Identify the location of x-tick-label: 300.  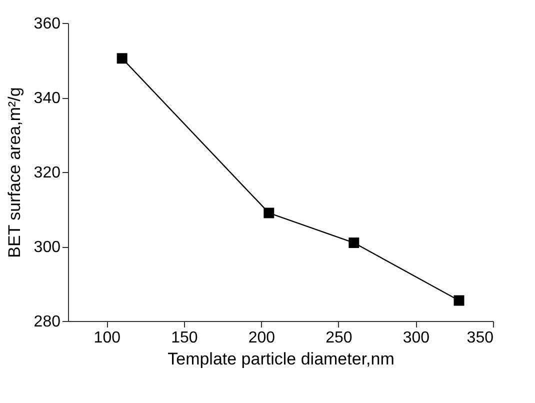
(416, 338).